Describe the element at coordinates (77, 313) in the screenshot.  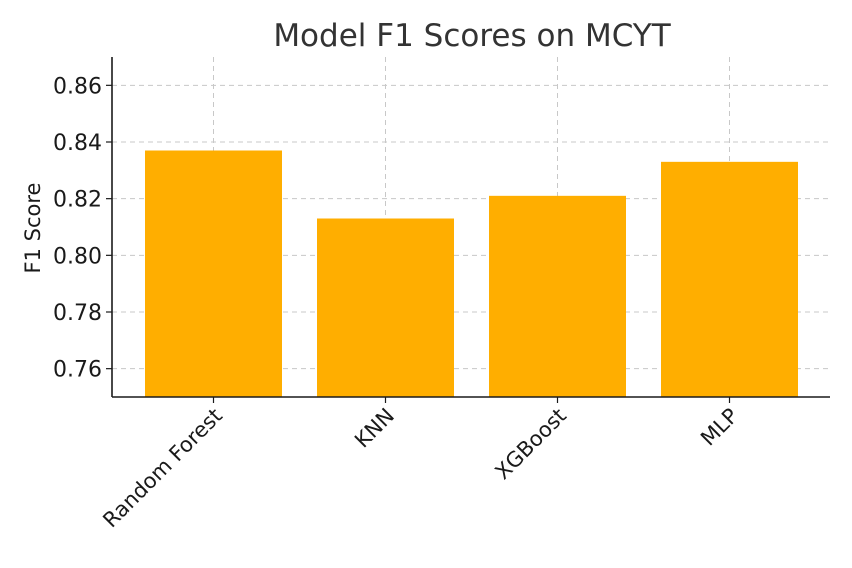
I see `y-tick-label: 0.78` at that location.